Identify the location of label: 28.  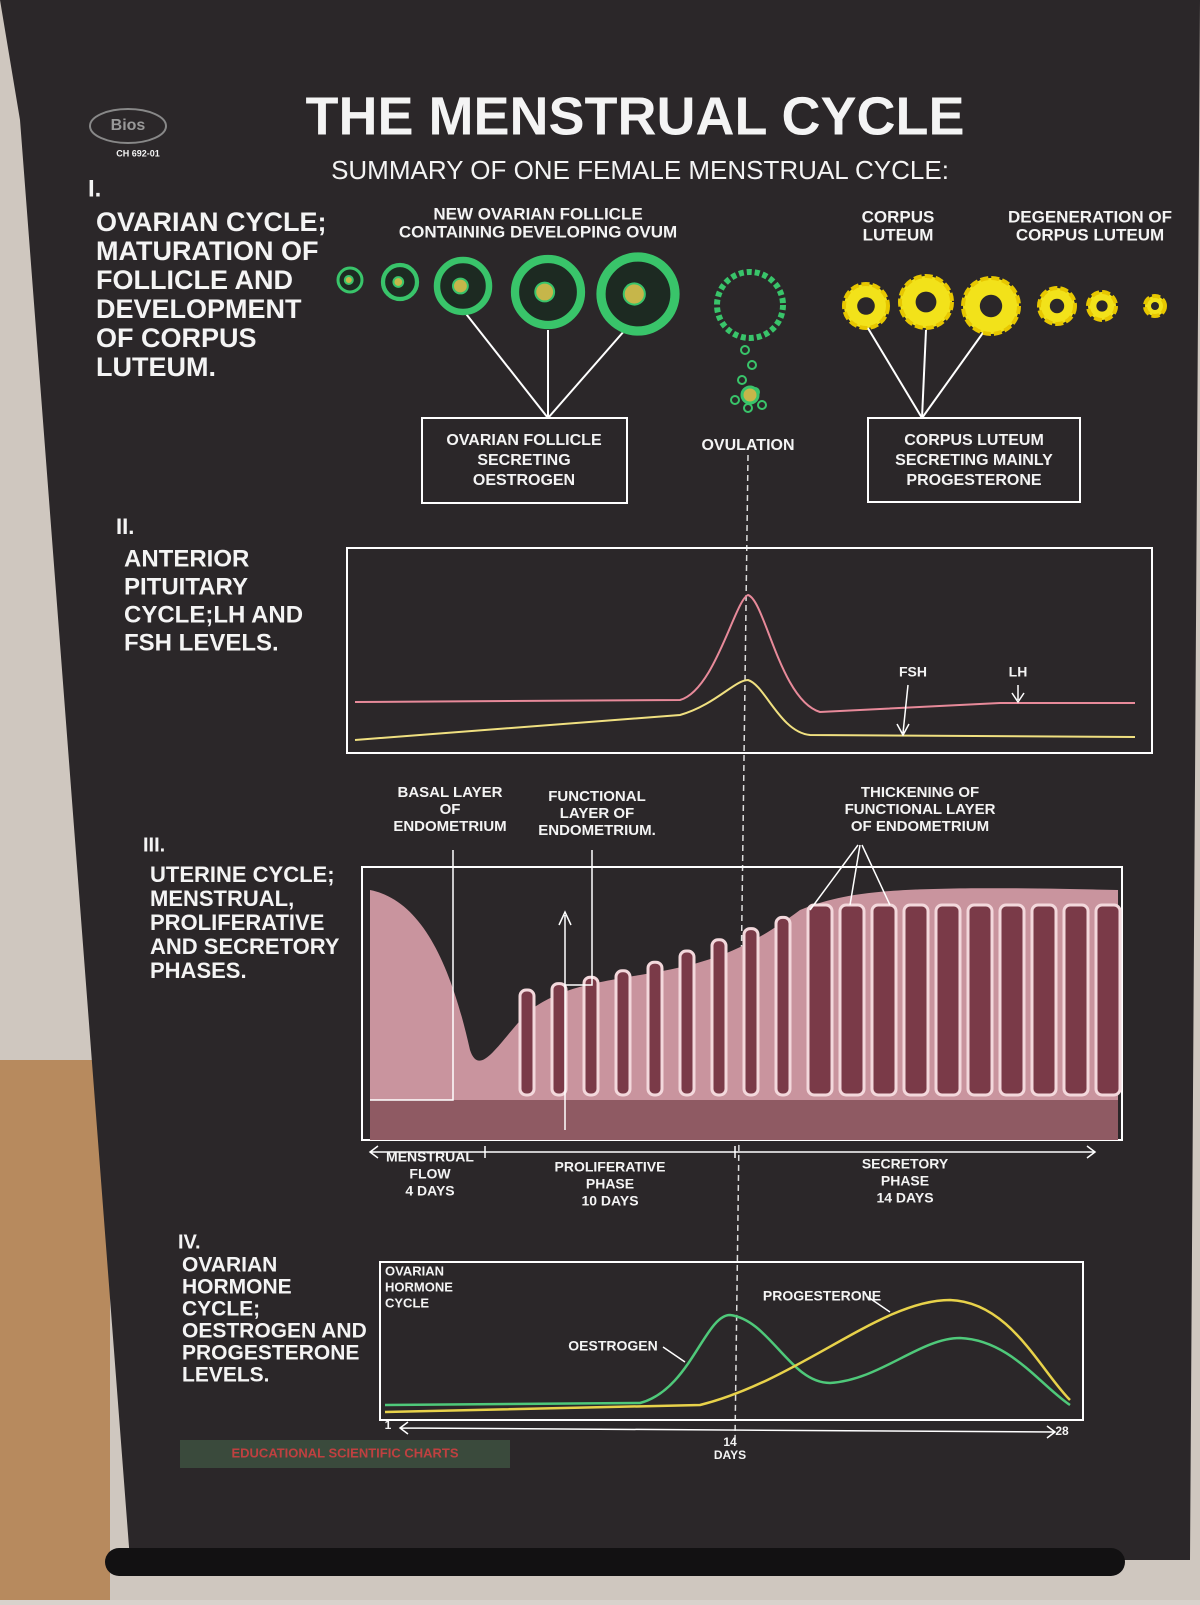
(1062, 1431).